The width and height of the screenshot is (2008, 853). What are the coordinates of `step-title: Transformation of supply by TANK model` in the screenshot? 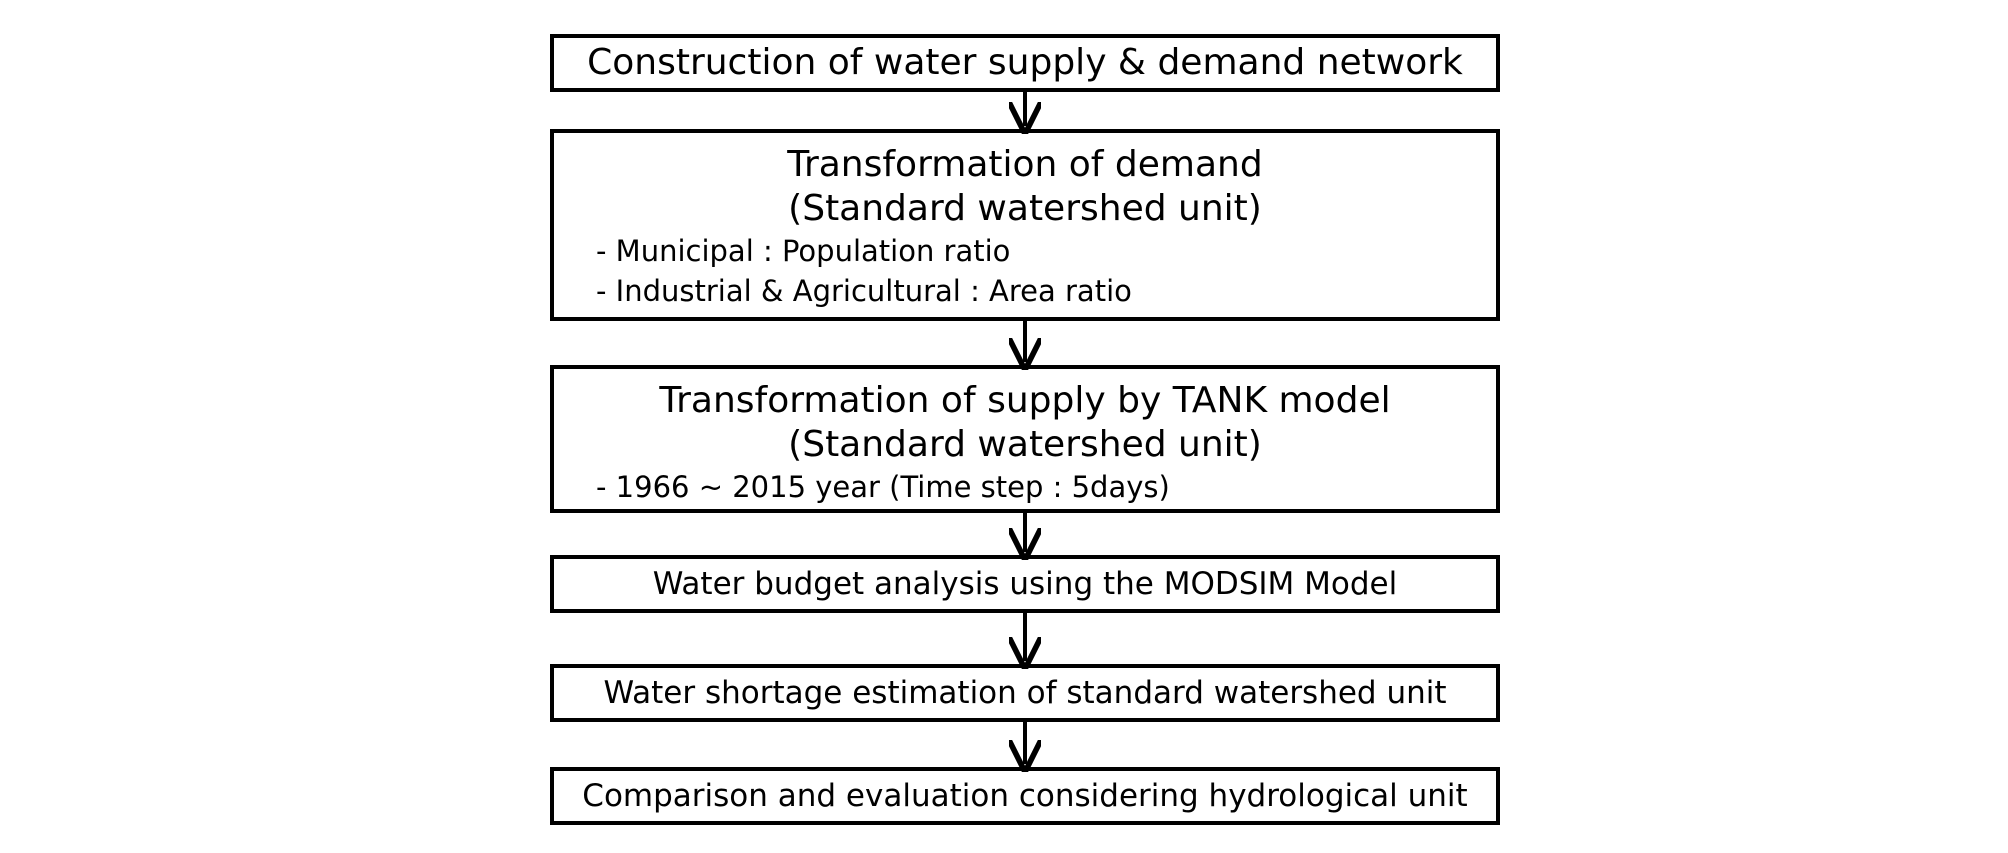 It's located at (1025, 400).